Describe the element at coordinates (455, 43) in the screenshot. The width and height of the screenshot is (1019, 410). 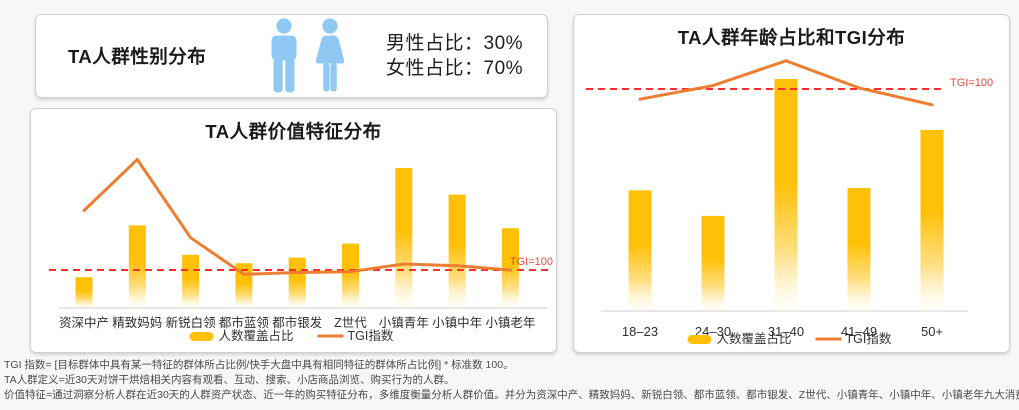
I see `male-ratio-text: 男性占比：30%` at that location.